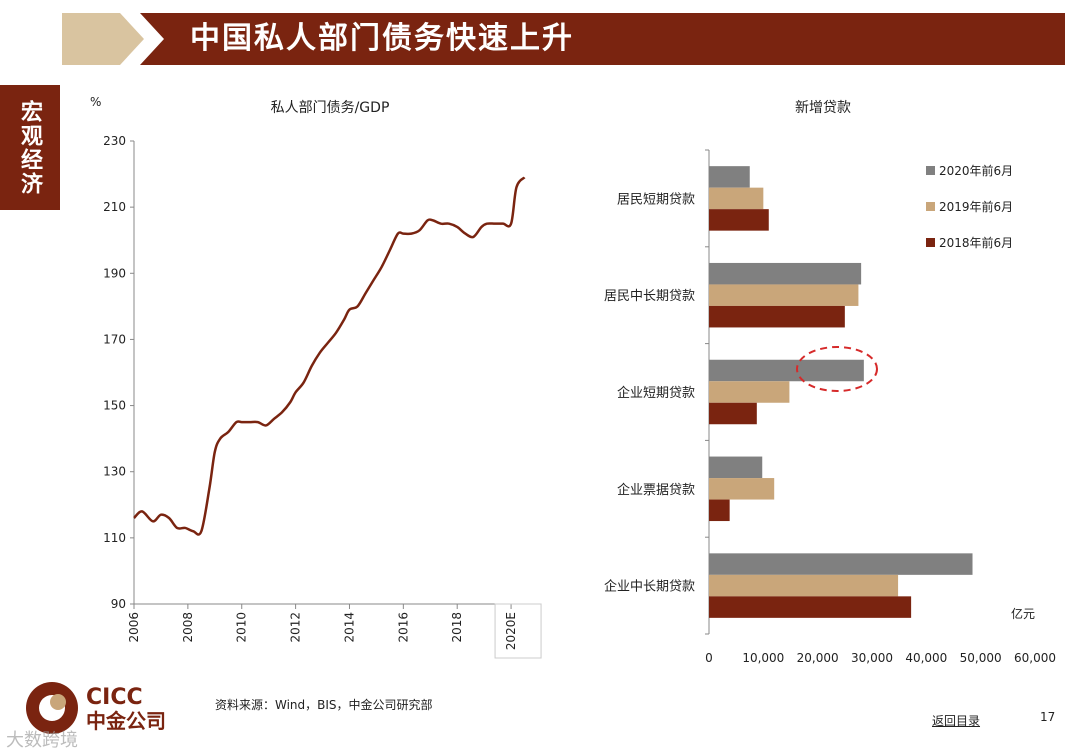 Image resolution: width=1080 pixels, height=754 pixels. What do you see at coordinates (602, 39) in the screenshot?
I see `title-bar` at bounding box center [602, 39].